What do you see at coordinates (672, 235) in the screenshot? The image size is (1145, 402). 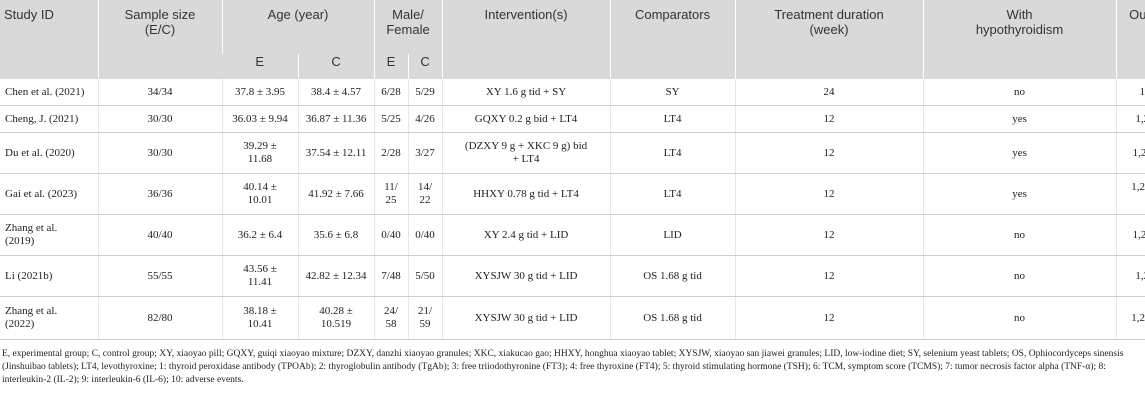 I see `cell-comparator: LID` at bounding box center [672, 235].